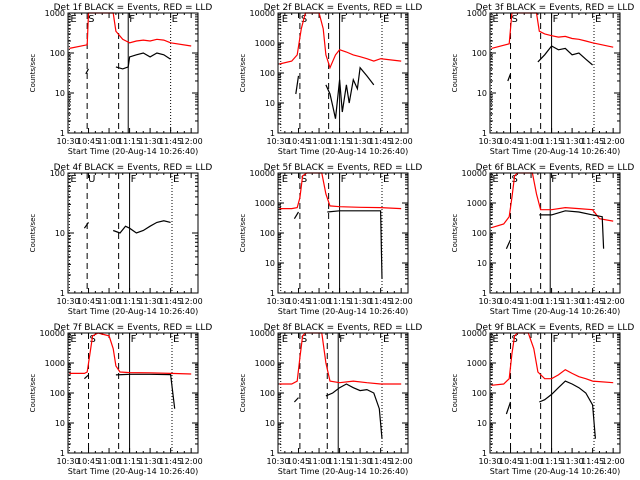 Image resolution: width=640 pixels, height=480 pixels. Describe the element at coordinates (343, 8) in the screenshot. I see `chart-title: Det 2f BLACK = Events, RED = LLD` at that location.